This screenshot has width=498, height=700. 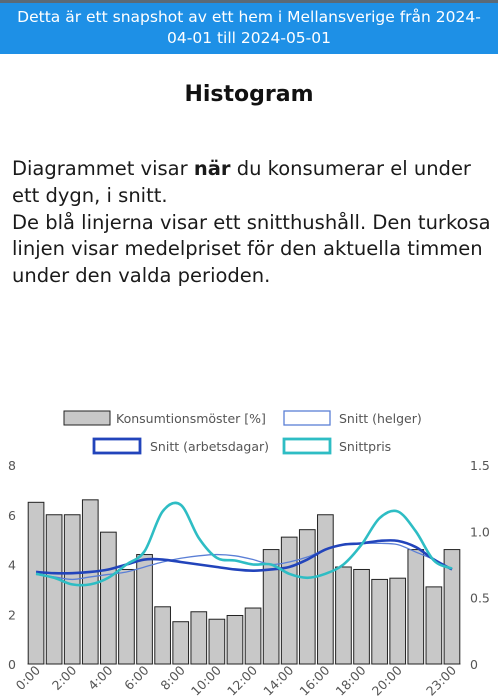 I want to click on description-text-1: Diagrammet visar, so click(x=103, y=168).